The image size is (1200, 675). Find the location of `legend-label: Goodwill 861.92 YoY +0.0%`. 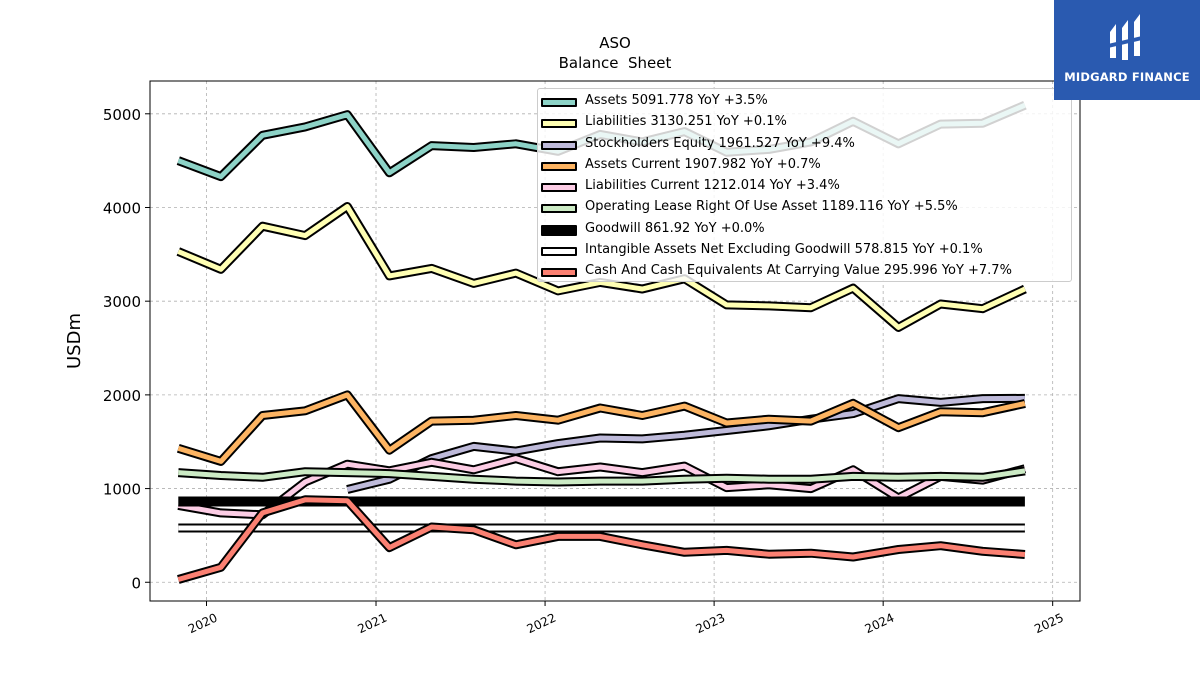

legend-label: Goodwill 861.92 YoY +0.0% is located at coordinates (675, 228).